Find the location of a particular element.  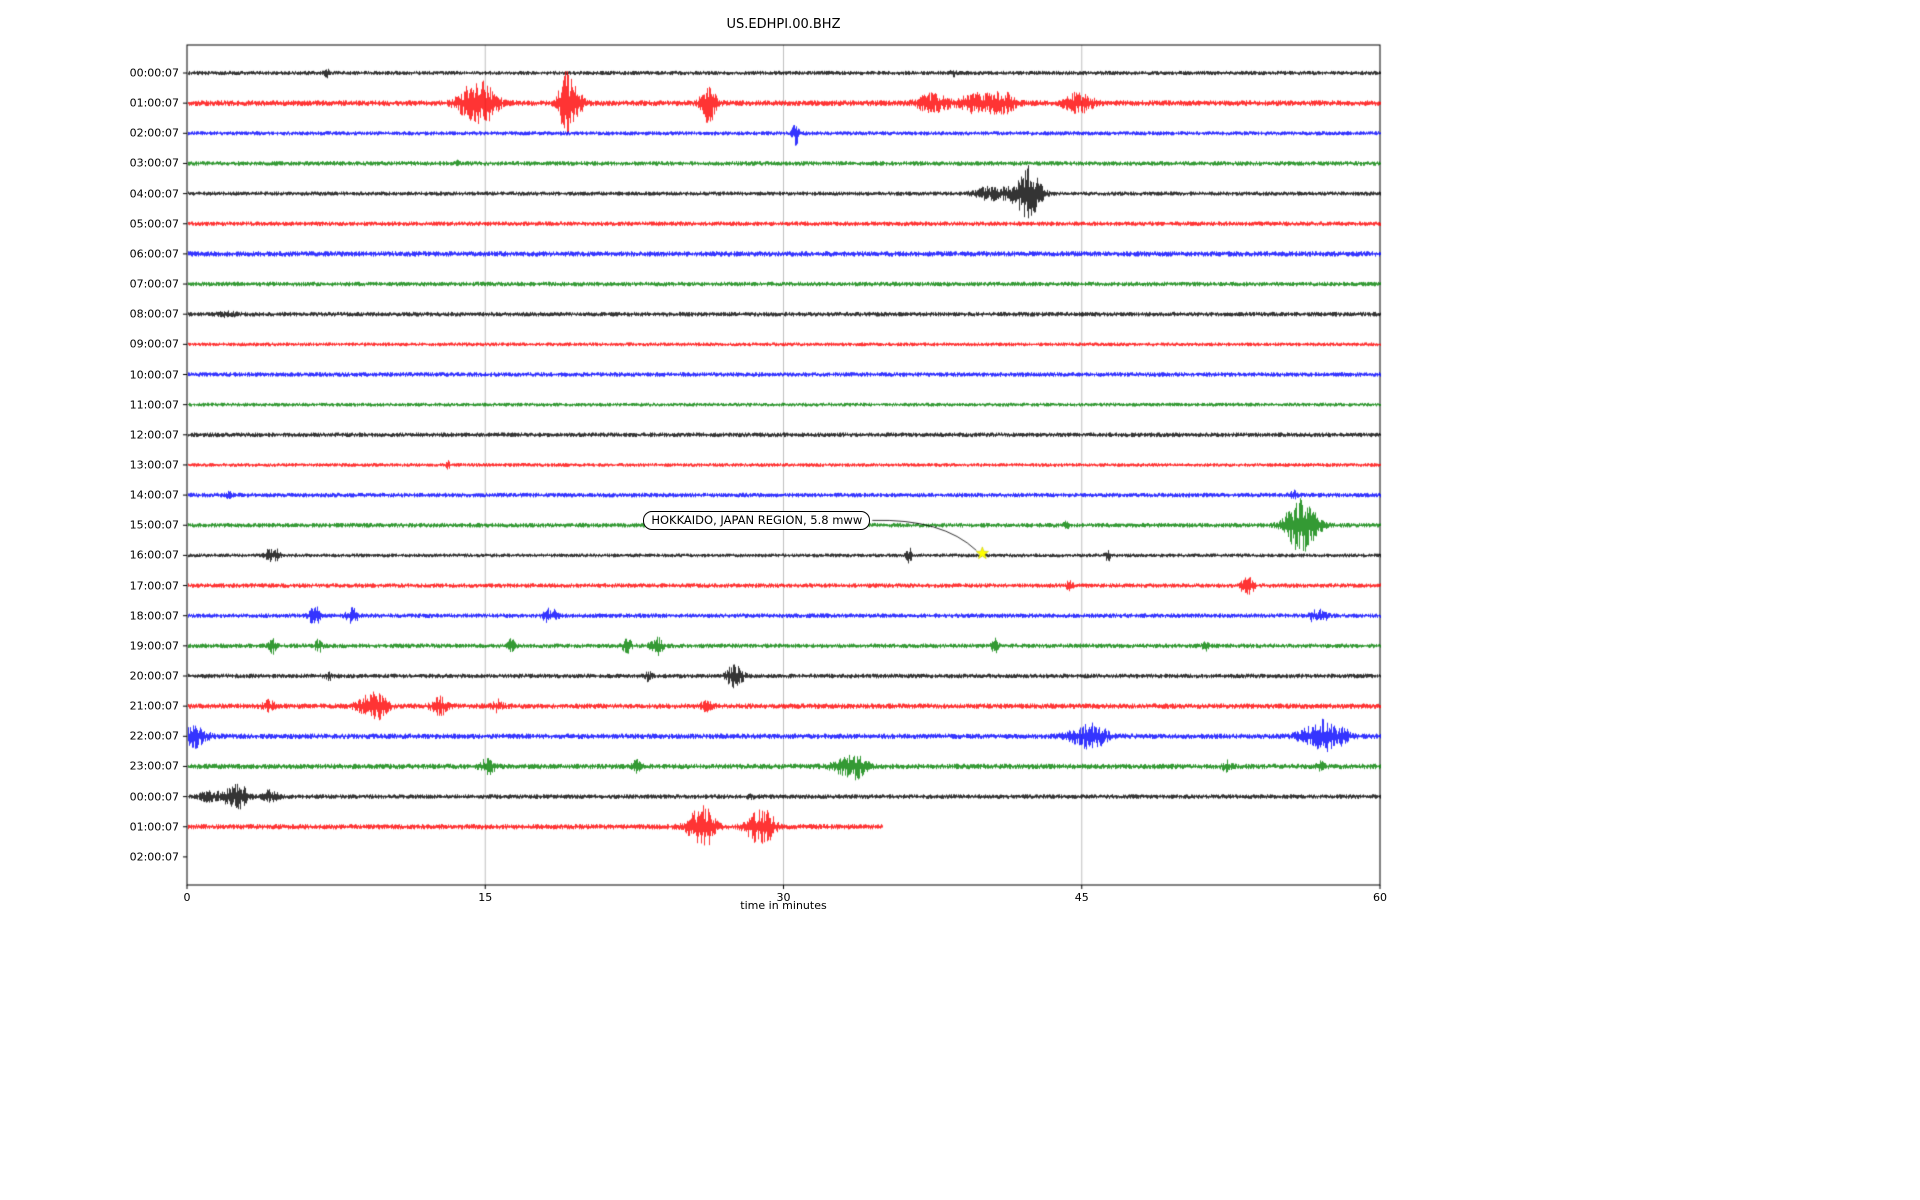

row-label: 04:00:07 is located at coordinates (154, 194).